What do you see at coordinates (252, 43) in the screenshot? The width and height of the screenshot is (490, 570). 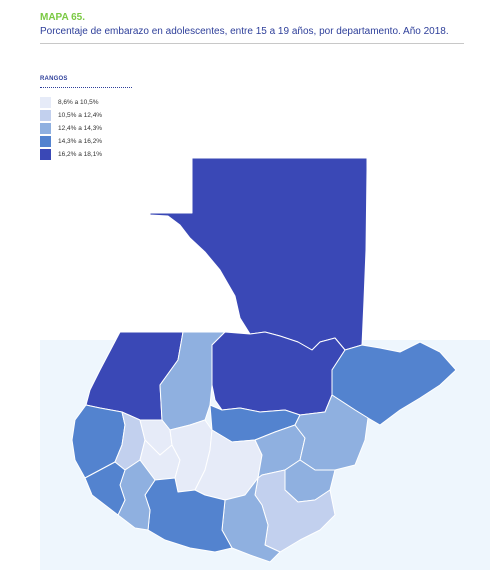 I see `header-divider` at bounding box center [252, 43].